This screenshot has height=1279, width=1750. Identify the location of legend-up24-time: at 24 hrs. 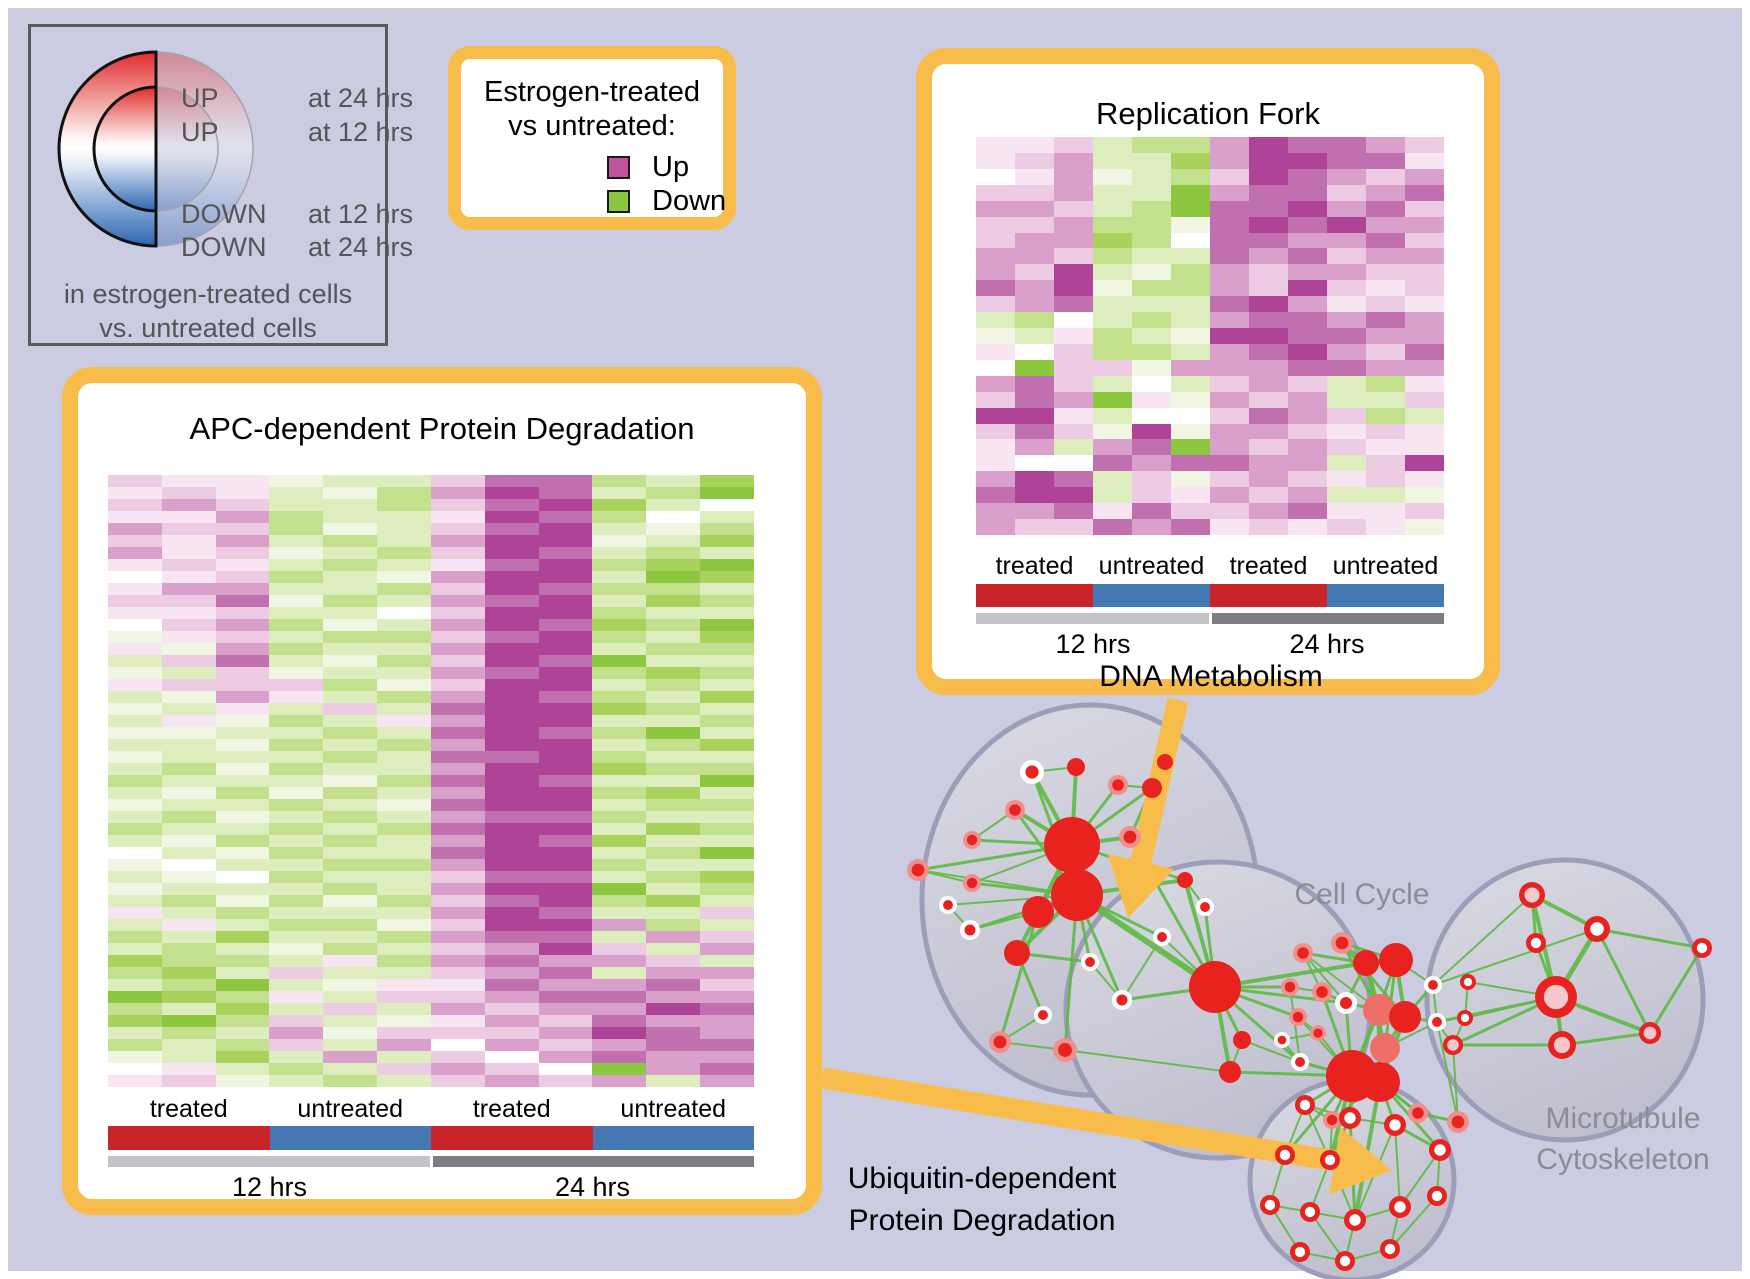
(360, 98).